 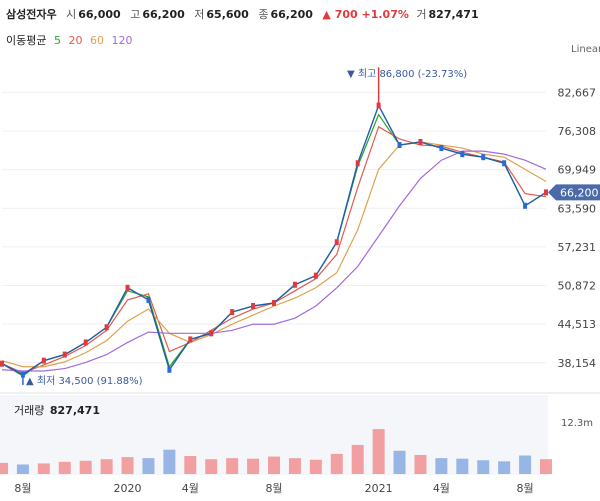 I want to click on ma-60-label: 60, so click(x=96, y=40).